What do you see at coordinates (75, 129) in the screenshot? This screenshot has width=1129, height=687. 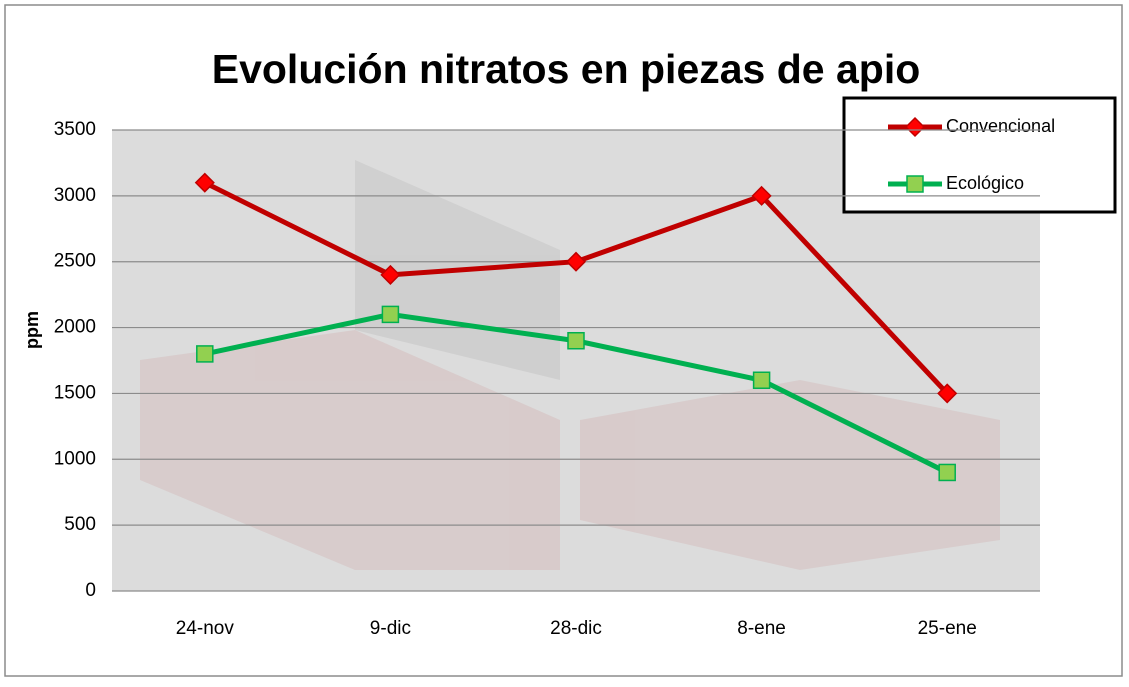 I see `y-tick-label: 3500` at bounding box center [75, 129].